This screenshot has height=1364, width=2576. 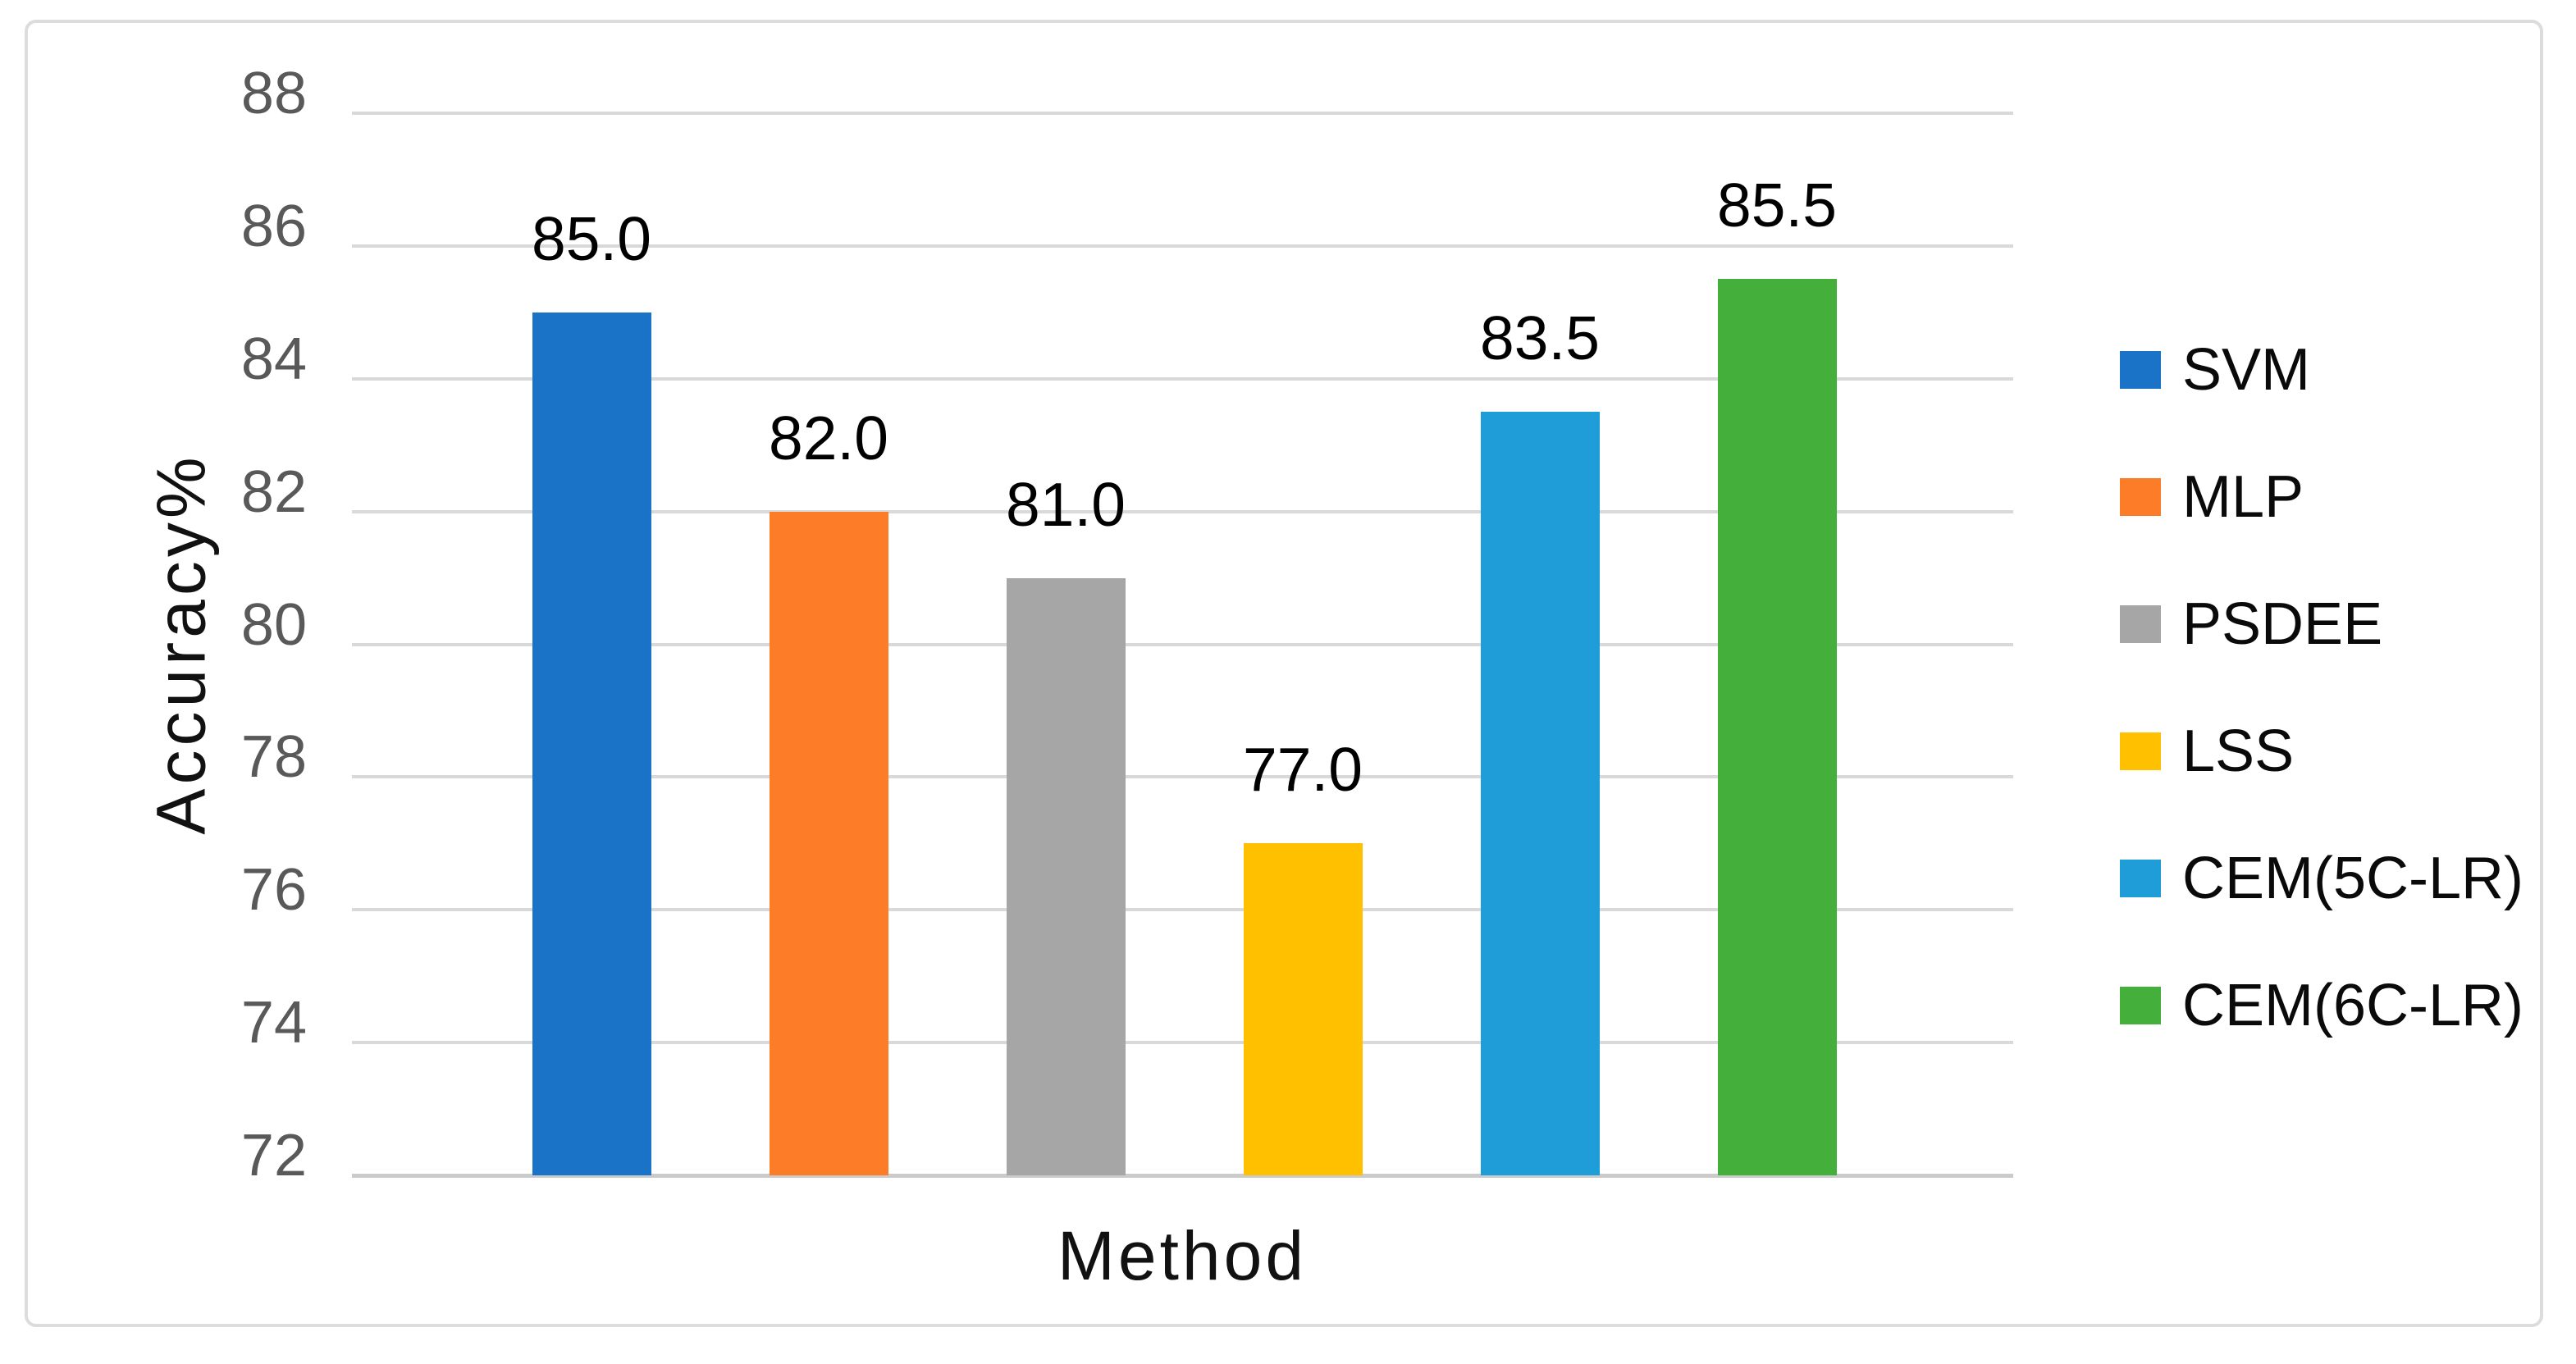 What do you see at coordinates (1777, 727) in the screenshot?
I see `bar-cem-6c-lr` at bounding box center [1777, 727].